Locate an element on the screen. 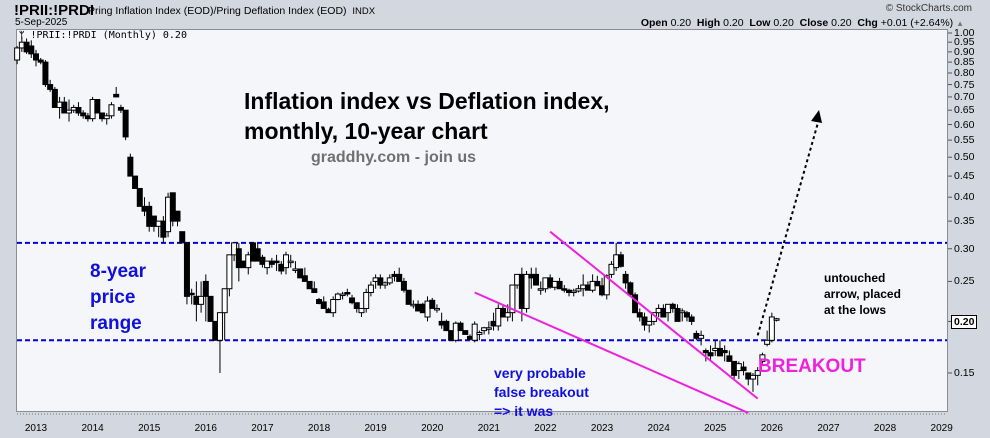 This screenshot has width=990, height=438. x-tick-label: 2020 is located at coordinates (432, 428).